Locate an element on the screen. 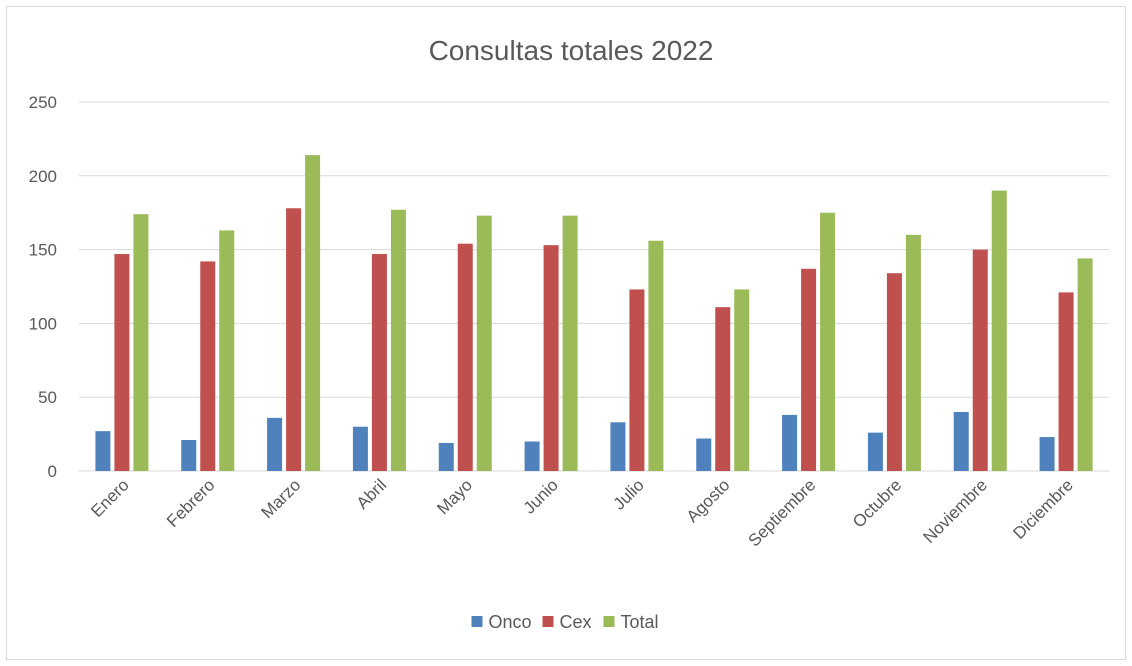  bar-onco-febrero is located at coordinates (189, 455).